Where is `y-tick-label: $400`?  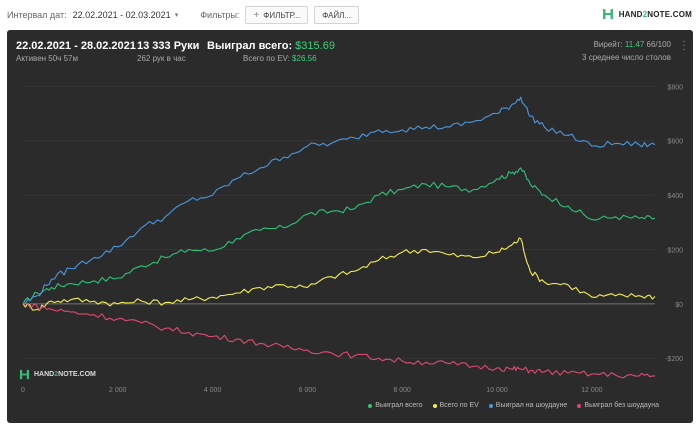 y-tick-label: $400 is located at coordinates (675, 196).